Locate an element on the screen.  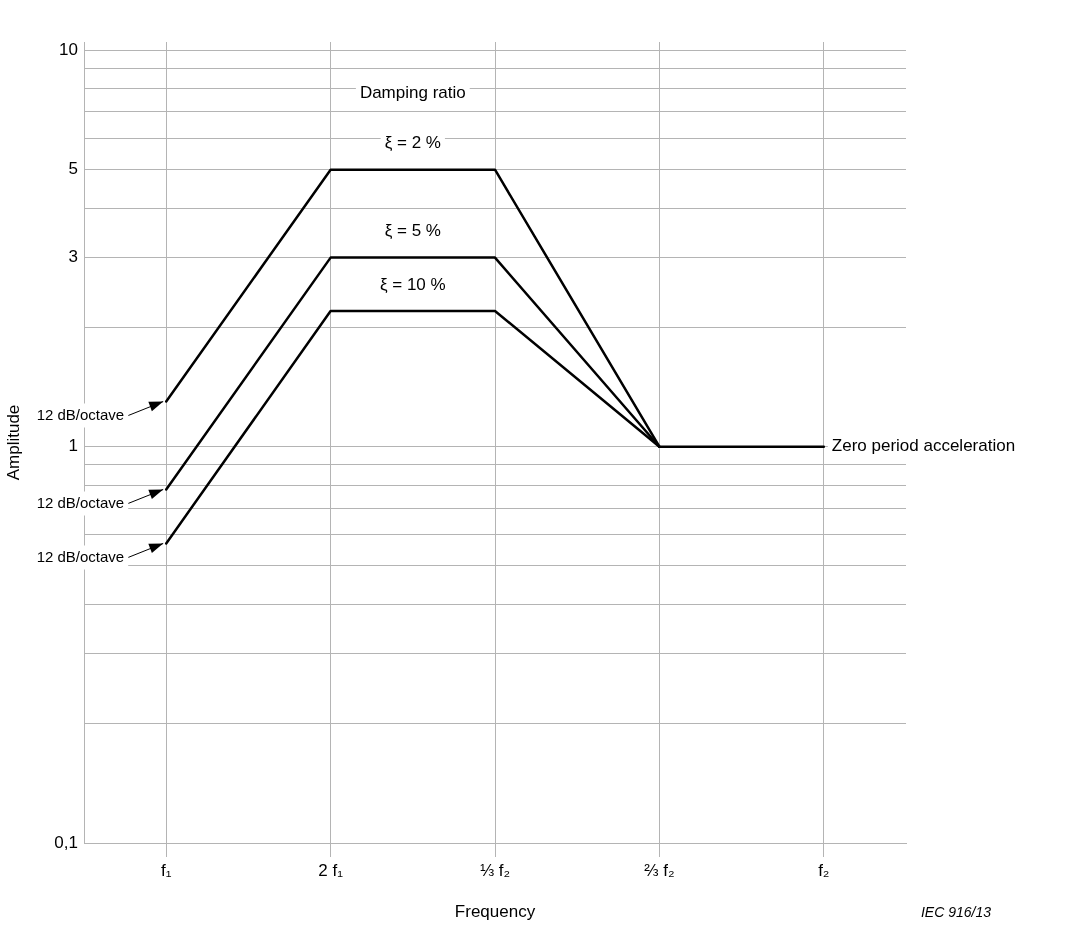
x-tick-label: f₁ is located at coordinates (166, 870).